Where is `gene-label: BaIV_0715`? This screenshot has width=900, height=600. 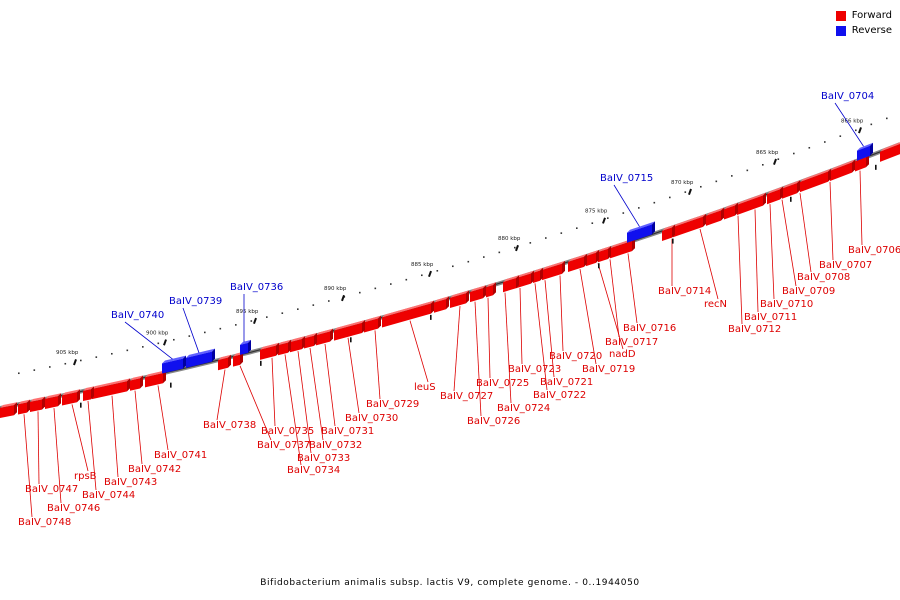 gene-label: BaIV_0715 is located at coordinates (626, 178).